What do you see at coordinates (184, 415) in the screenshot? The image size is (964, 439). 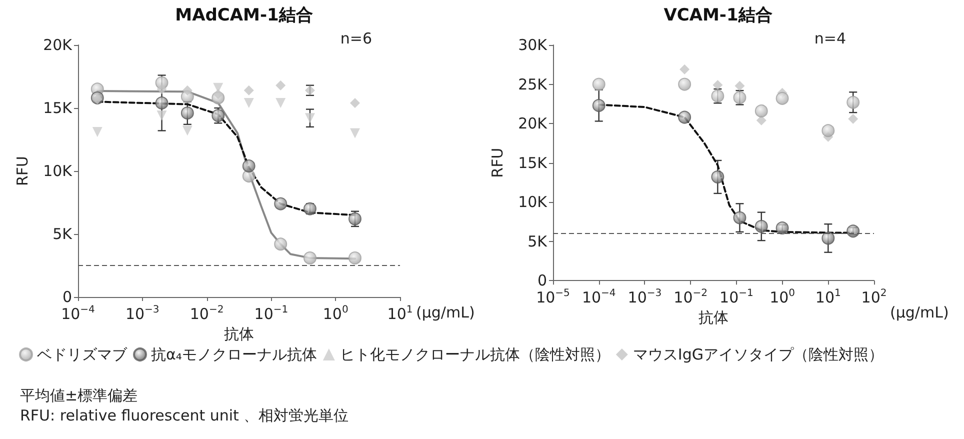 I see `text: RFU: relative fluorescent unit 、相対蛍光単位` at bounding box center [184, 415].